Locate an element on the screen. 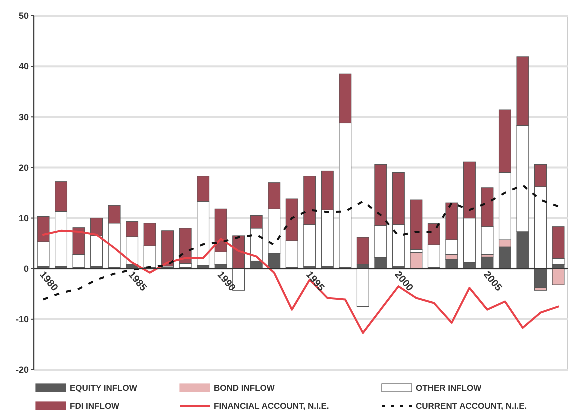 This screenshot has height=416, width=573. legend-label: OTHER INFLOW is located at coordinates (449, 387).